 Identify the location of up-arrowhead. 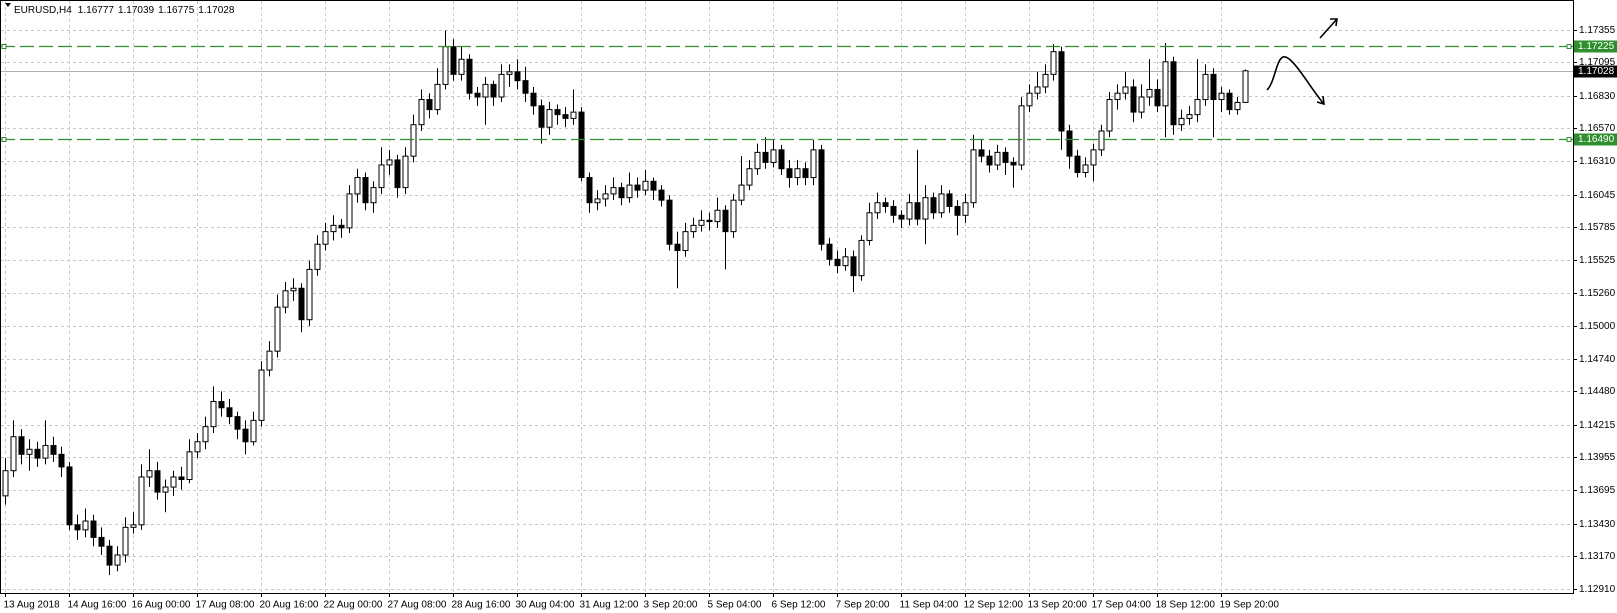
(1334, 22).